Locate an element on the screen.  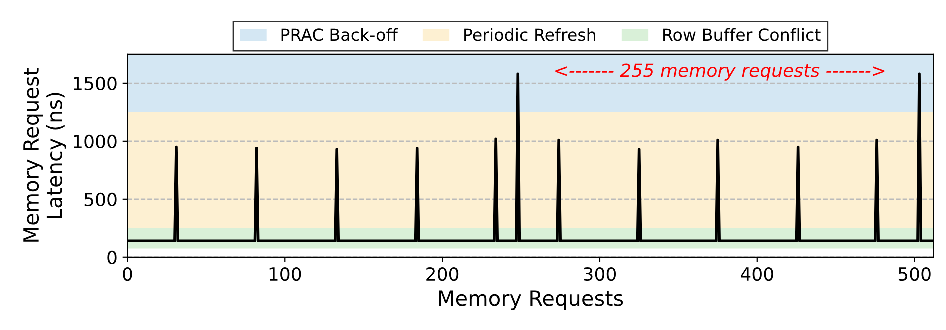
y-tick-label: 500 is located at coordinates (100, 199).